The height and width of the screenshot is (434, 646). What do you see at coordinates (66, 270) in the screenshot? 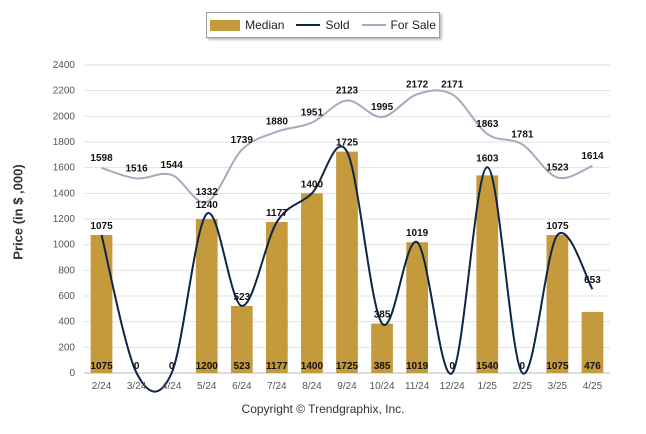
I see `y-tick-label: 800` at bounding box center [66, 270].